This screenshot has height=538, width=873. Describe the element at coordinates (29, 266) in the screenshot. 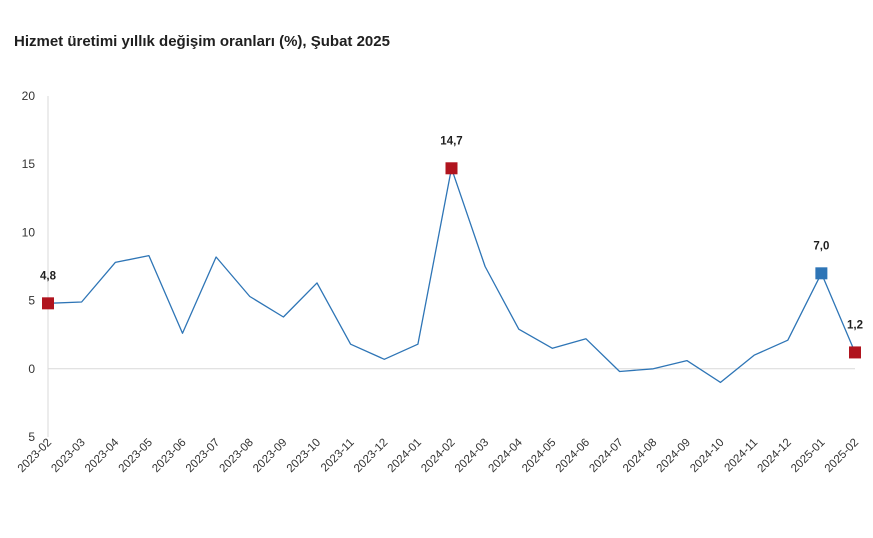

I see `y-tick-labels: 20 15 10 5 0 5` at that location.